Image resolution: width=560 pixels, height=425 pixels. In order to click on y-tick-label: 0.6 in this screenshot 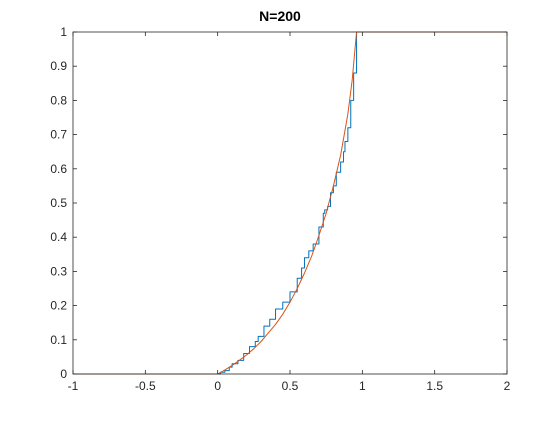, I will do `click(58, 169)`.